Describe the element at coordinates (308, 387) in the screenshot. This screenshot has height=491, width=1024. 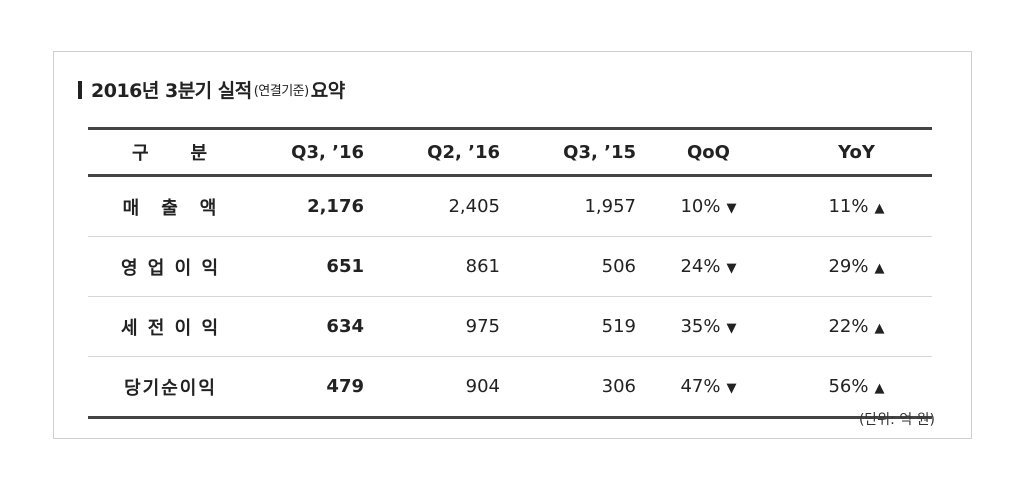
I see `cell-q3-16: 479` at that location.